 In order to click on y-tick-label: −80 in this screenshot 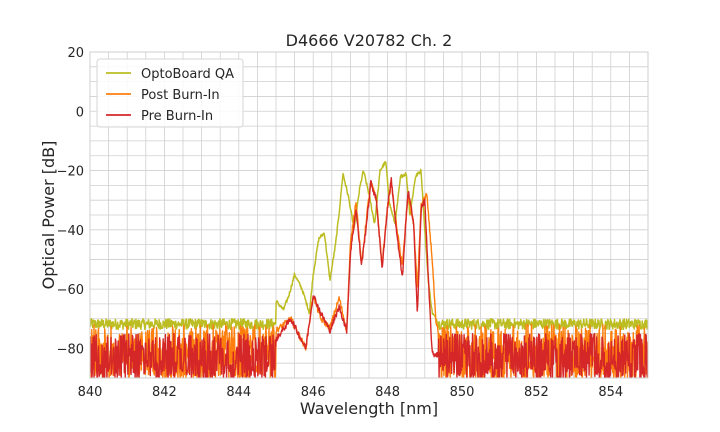, I will do `click(70, 349)`.